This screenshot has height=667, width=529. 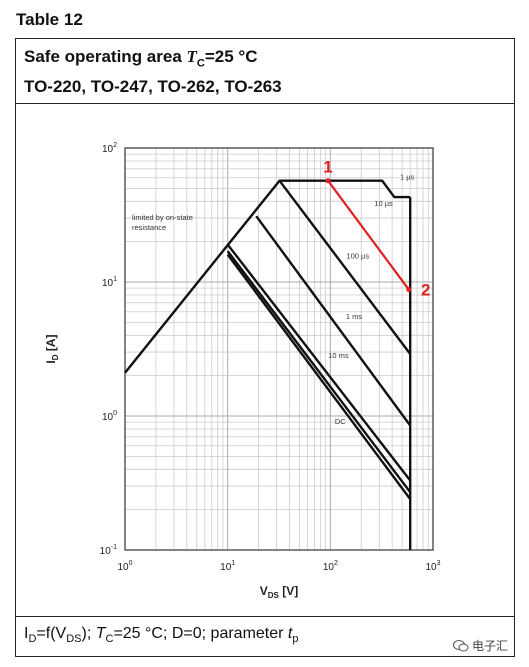 What do you see at coordinates (354, 316) in the screenshot?
I see `series-label: 1 ms` at bounding box center [354, 316].